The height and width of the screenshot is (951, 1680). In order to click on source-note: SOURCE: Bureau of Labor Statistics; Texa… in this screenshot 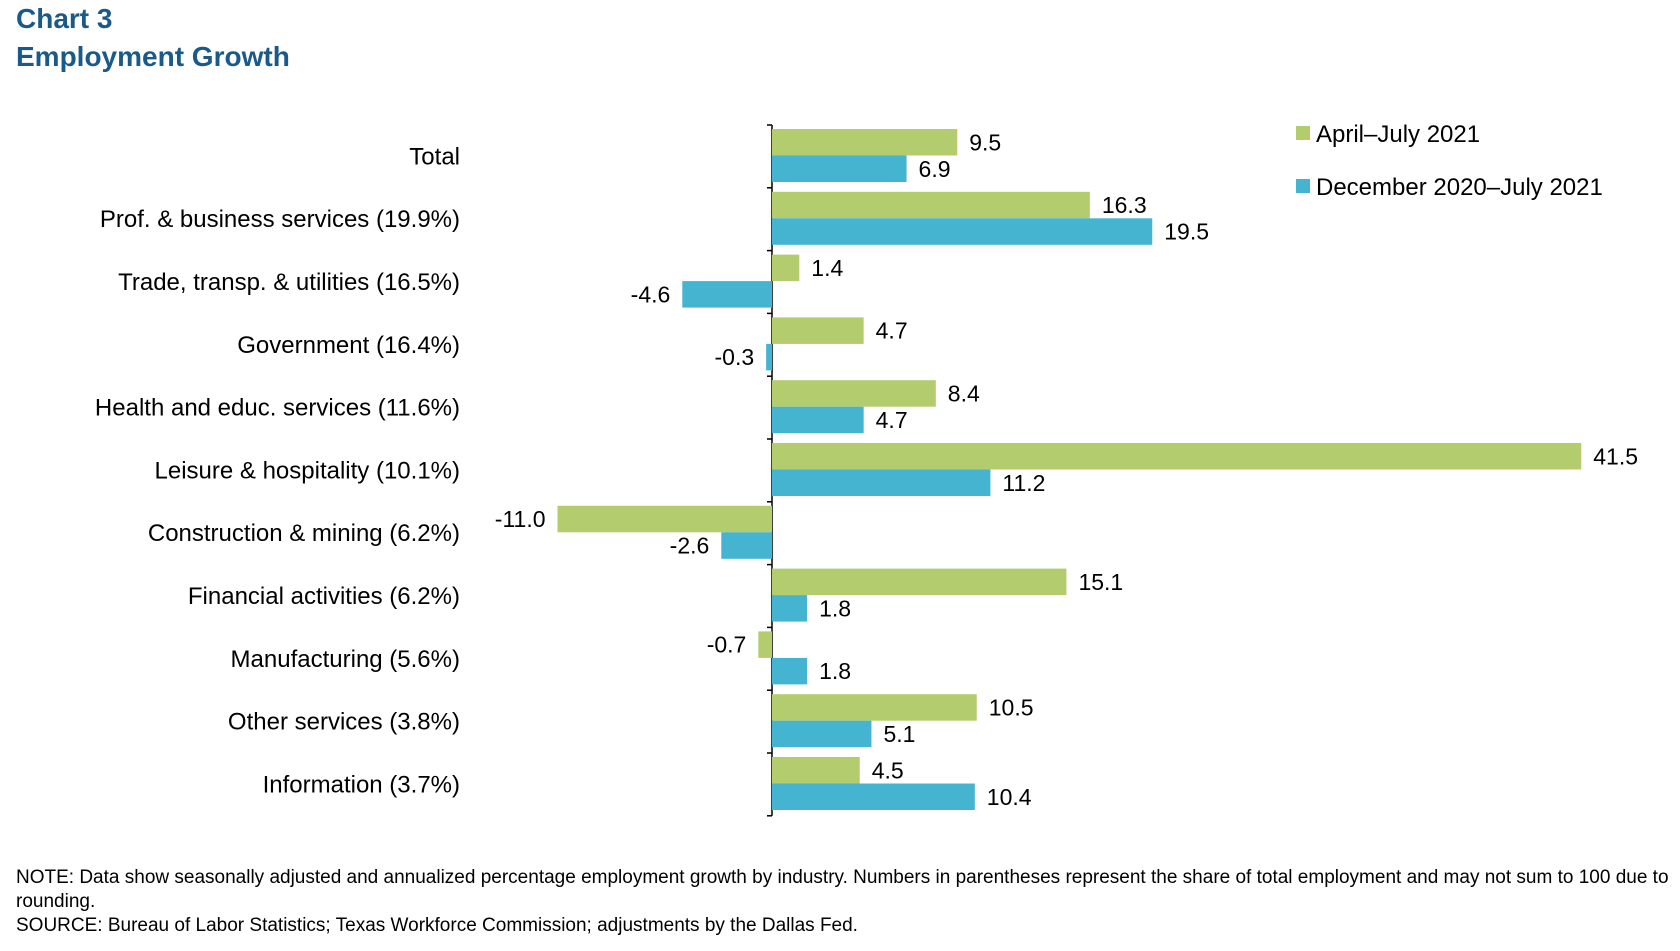, I will do `click(437, 925)`.